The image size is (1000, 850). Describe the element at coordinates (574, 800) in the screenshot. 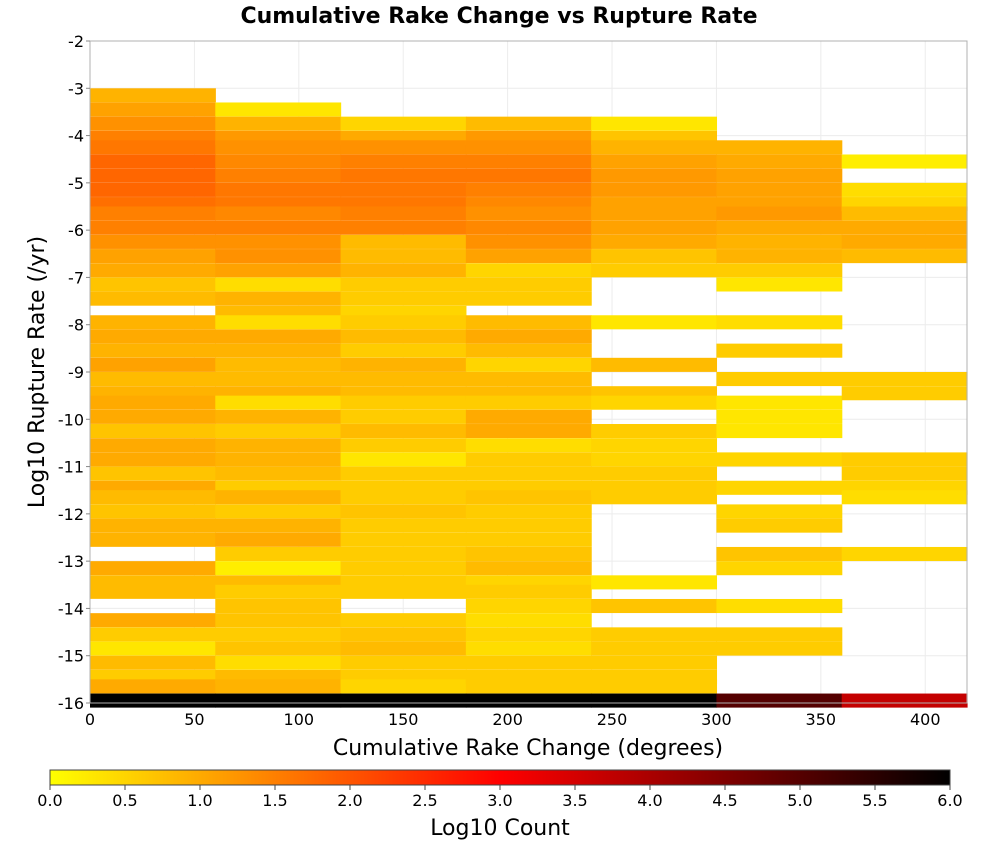

I see `colorbar-tick-label: 3.5` at that location.